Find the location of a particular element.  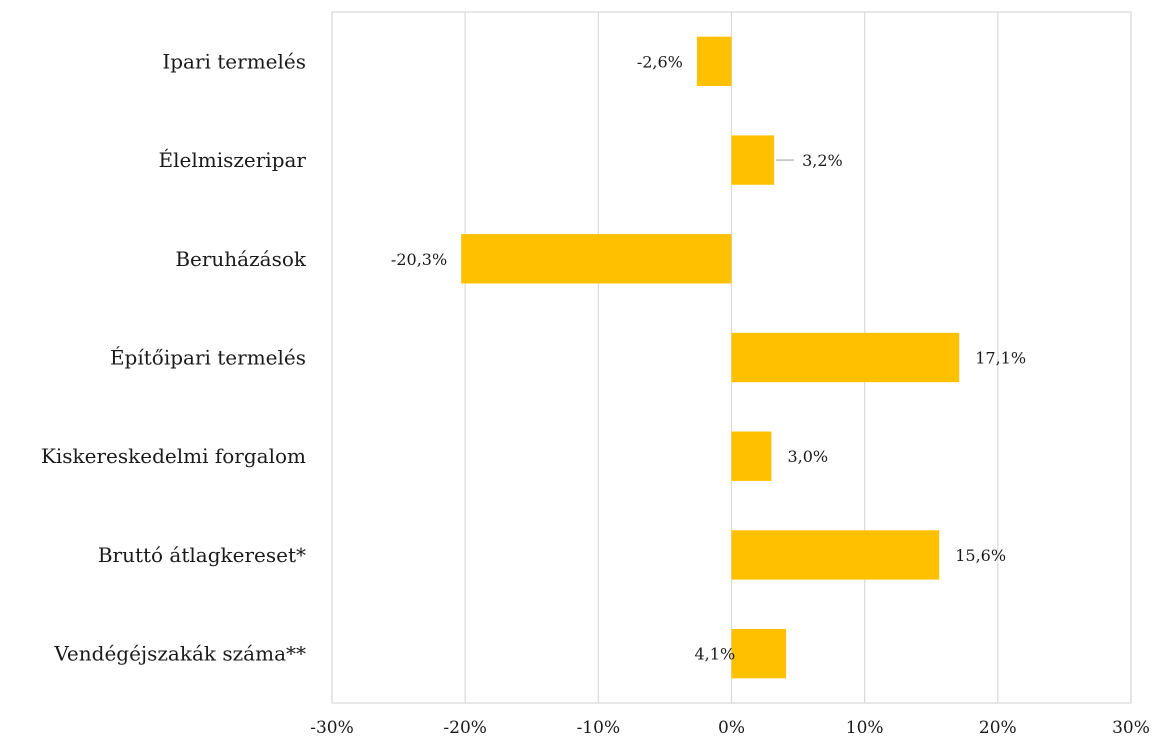

x-tick-label: 30% is located at coordinates (1131, 728).